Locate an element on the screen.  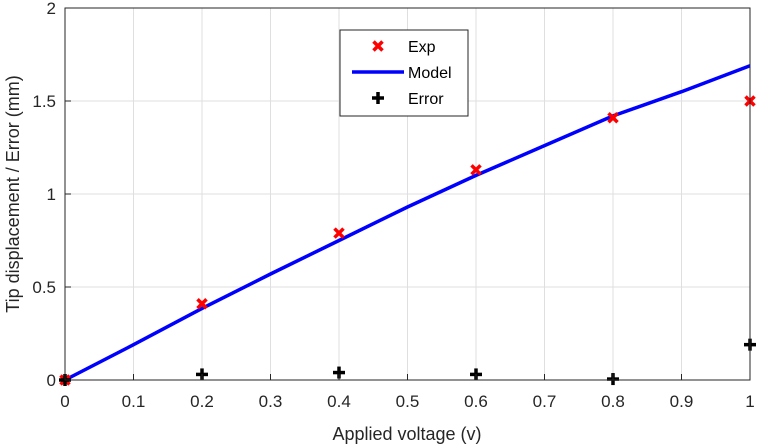
y-axis-title: Tip displacement / Error (mm) is located at coordinates (13, 193).